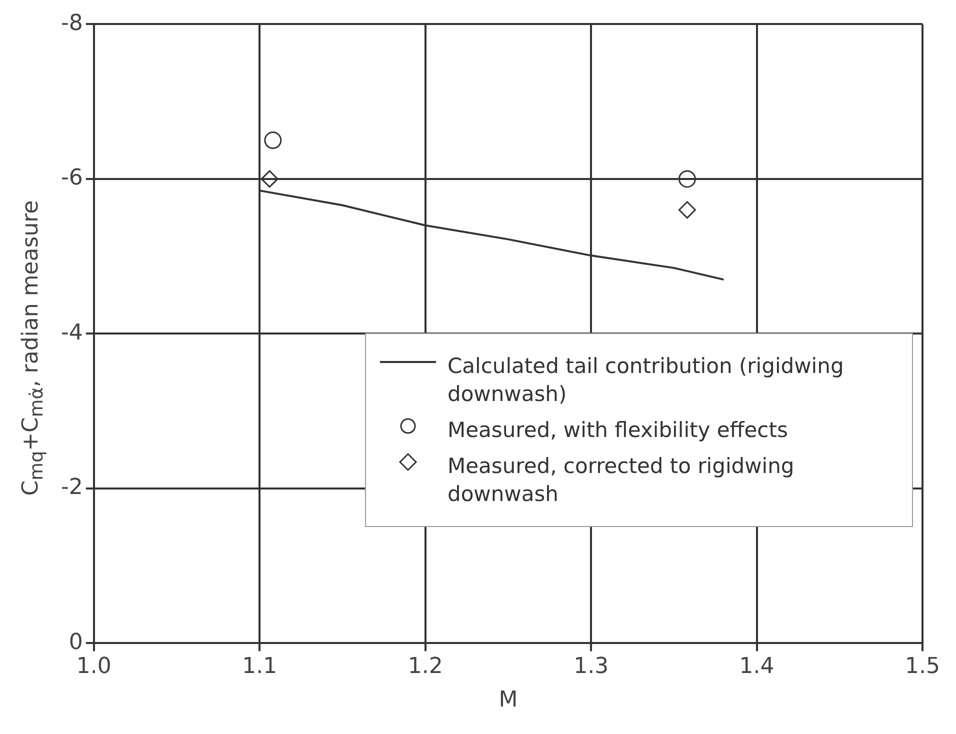 This screenshot has height=734, width=956. What do you see at coordinates (591, 667) in the screenshot?
I see `x-tick-label: 1.3` at bounding box center [591, 667].